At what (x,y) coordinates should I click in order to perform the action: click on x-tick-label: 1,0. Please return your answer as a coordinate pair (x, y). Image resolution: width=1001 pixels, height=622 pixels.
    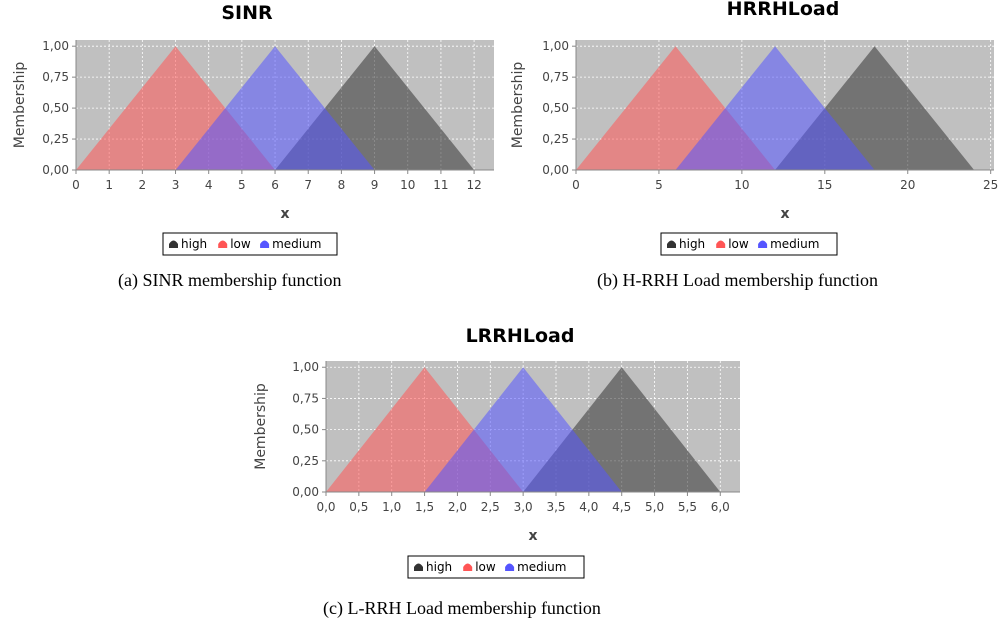
    Looking at the image, I should click on (391, 507).